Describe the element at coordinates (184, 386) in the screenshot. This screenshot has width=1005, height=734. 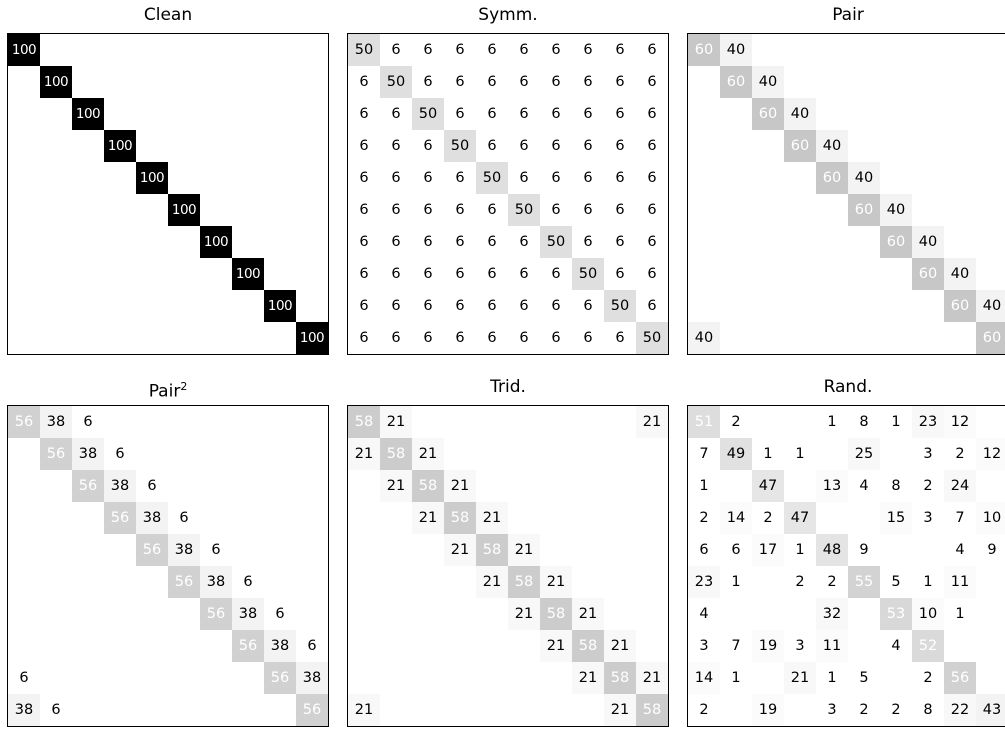
I see `panel-title-superscript: 2` at that location.